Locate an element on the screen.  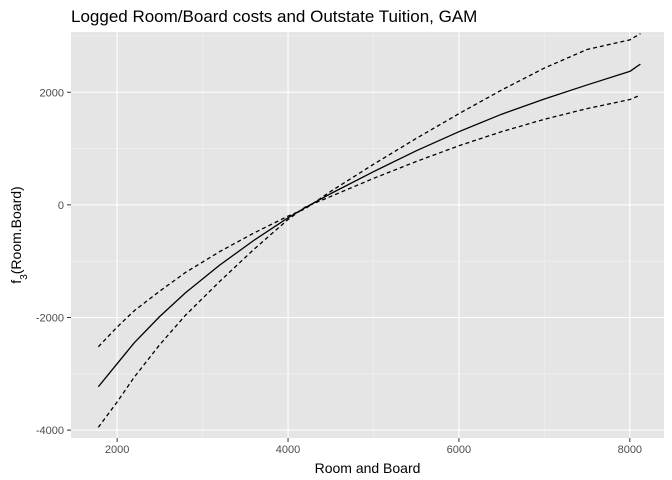
x-tick-label: 2000 is located at coordinates (117, 450).